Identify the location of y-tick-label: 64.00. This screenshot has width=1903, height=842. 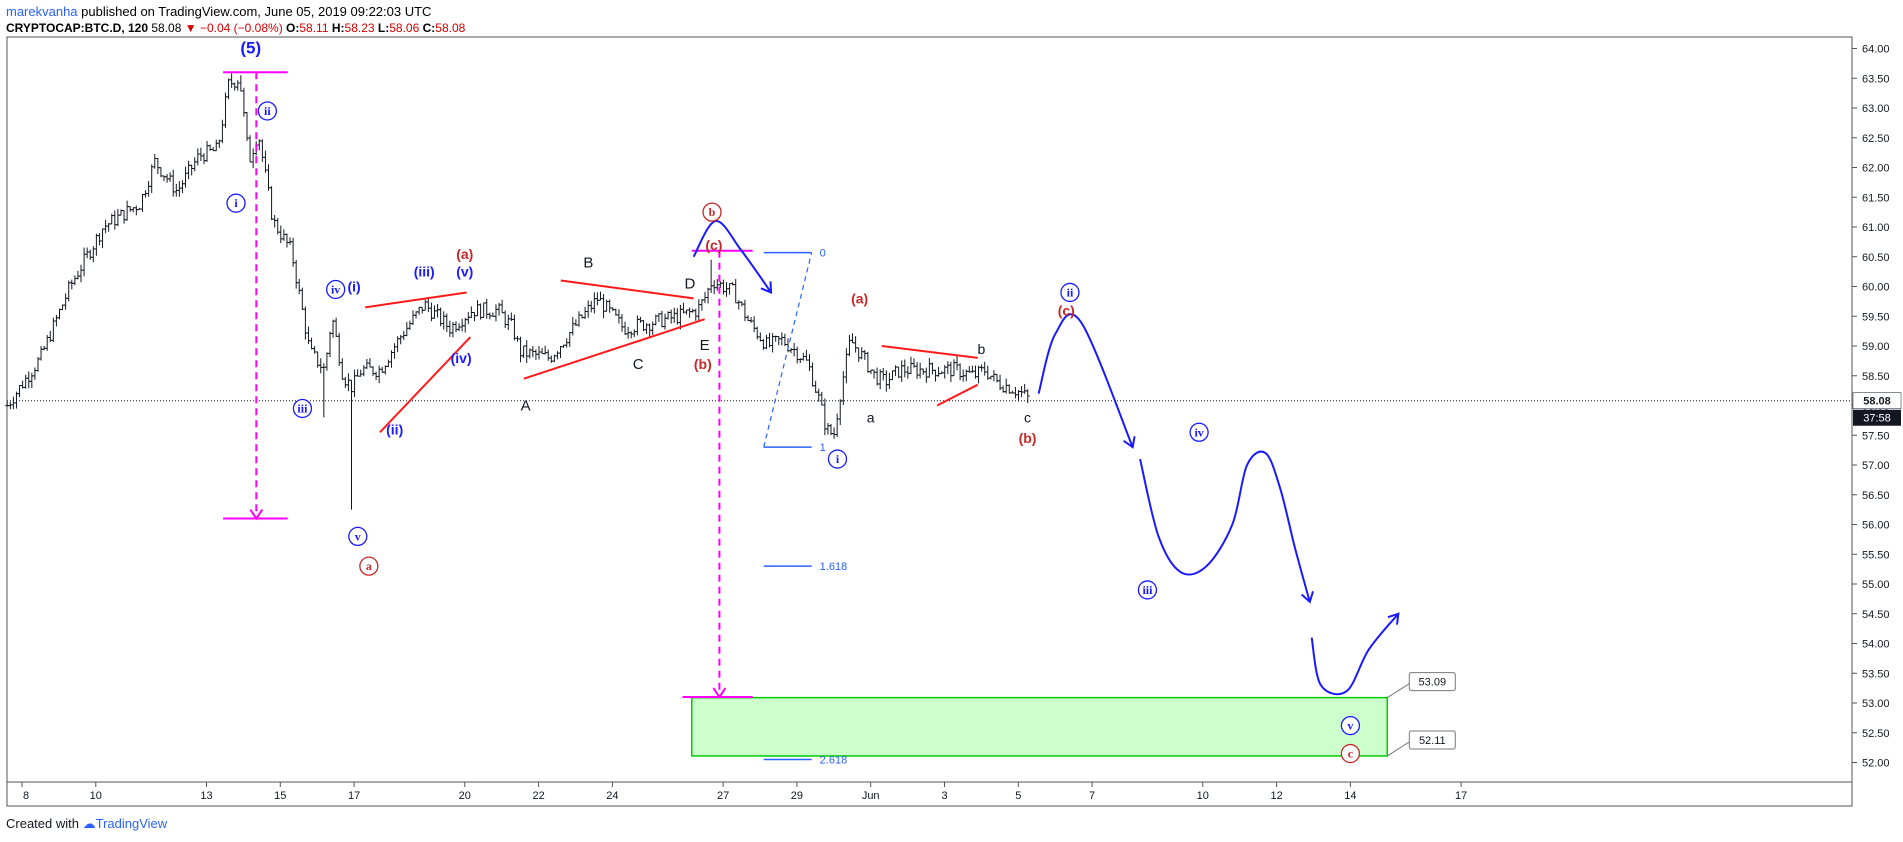
(1876, 50).